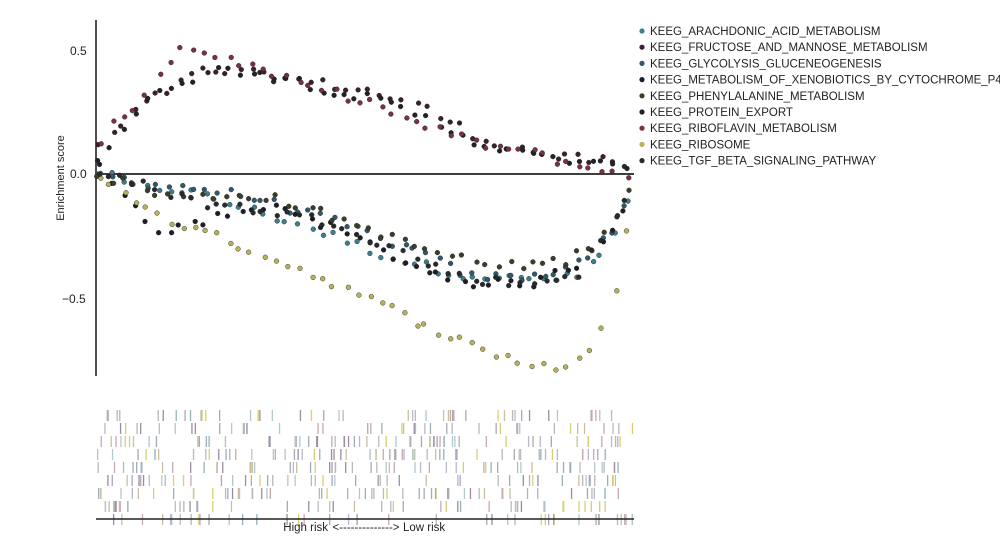 The width and height of the screenshot is (1000, 560). What do you see at coordinates (765, 32) in the screenshot?
I see `legend-label: KEEG_ARACHDONIC_ACID_METABOLISM` at bounding box center [765, 32].